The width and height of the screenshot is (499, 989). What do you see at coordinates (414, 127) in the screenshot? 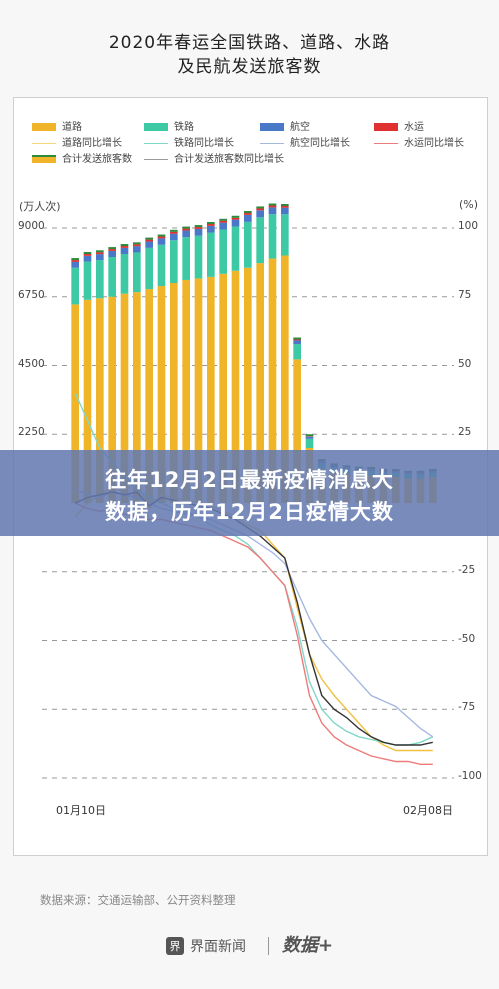
I see `legend-label: 水运` at bounding box center [414, 127].